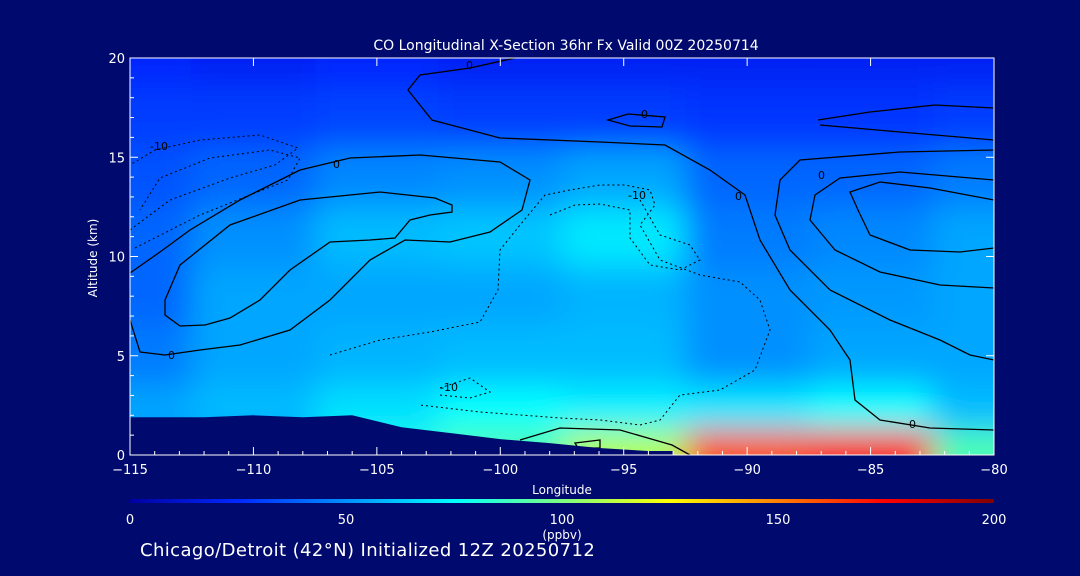  I want to click on contour-zero-top-right, so click(905, 112).